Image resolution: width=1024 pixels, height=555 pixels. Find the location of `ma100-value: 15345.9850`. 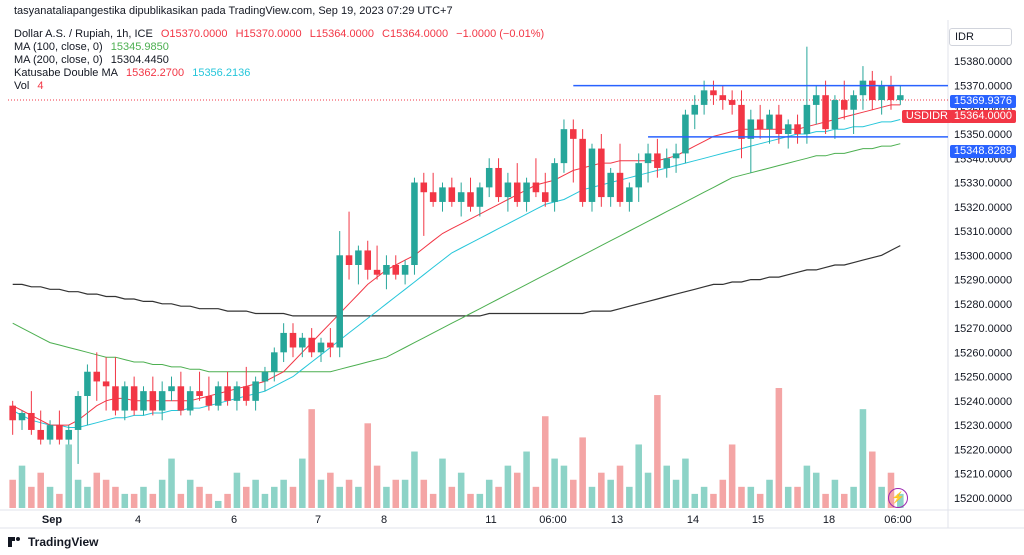

ma100-value: 15345.9850 is located at coordinates (139, 47).